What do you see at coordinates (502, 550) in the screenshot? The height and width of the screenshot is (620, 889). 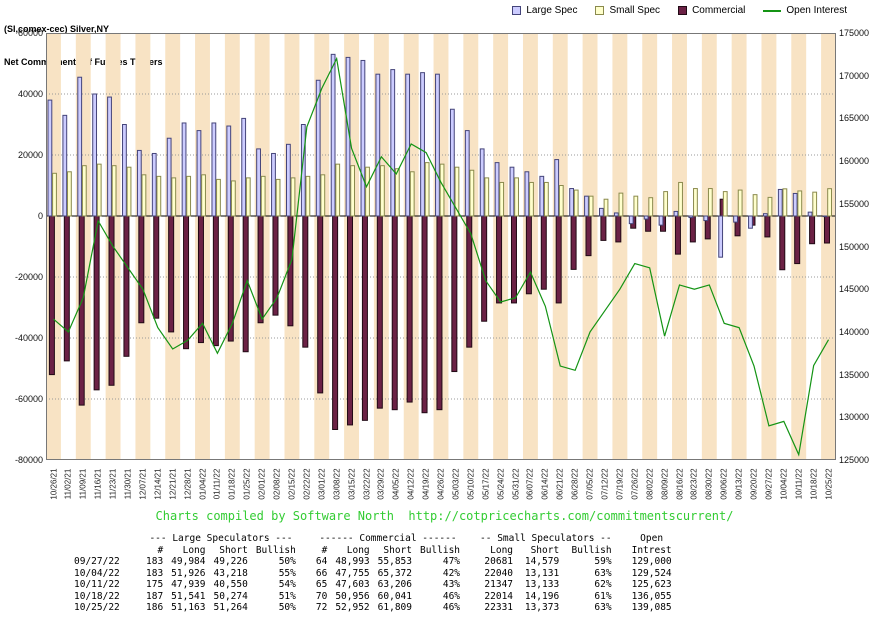 I see `table-column-header: Long` at bounding box center [502, 550].